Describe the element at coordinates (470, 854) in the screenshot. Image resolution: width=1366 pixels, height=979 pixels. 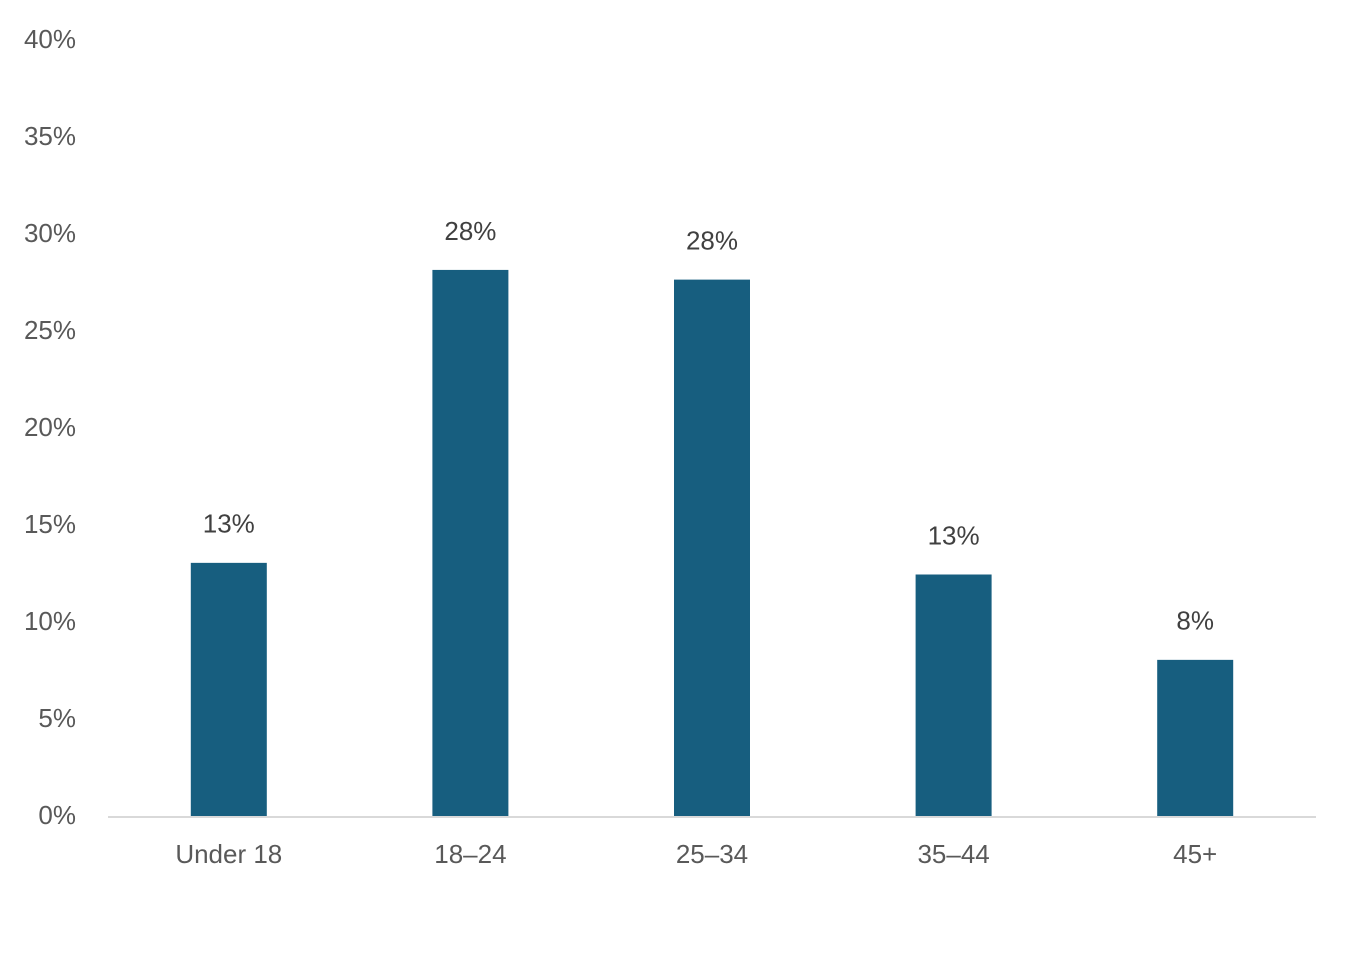
I see `x-tick-label: 18–24` at that location.